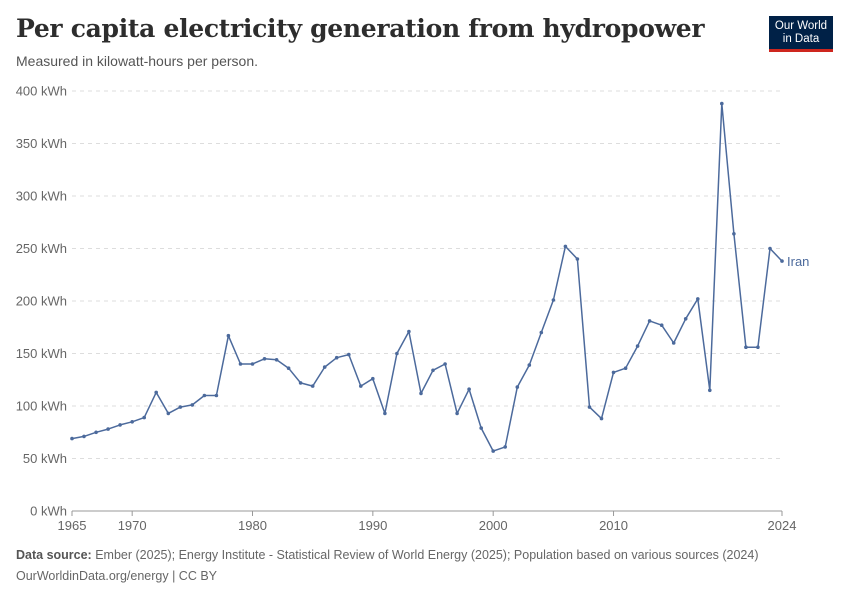  I want to click on x-tick-label: 2024, so click(782, 524).